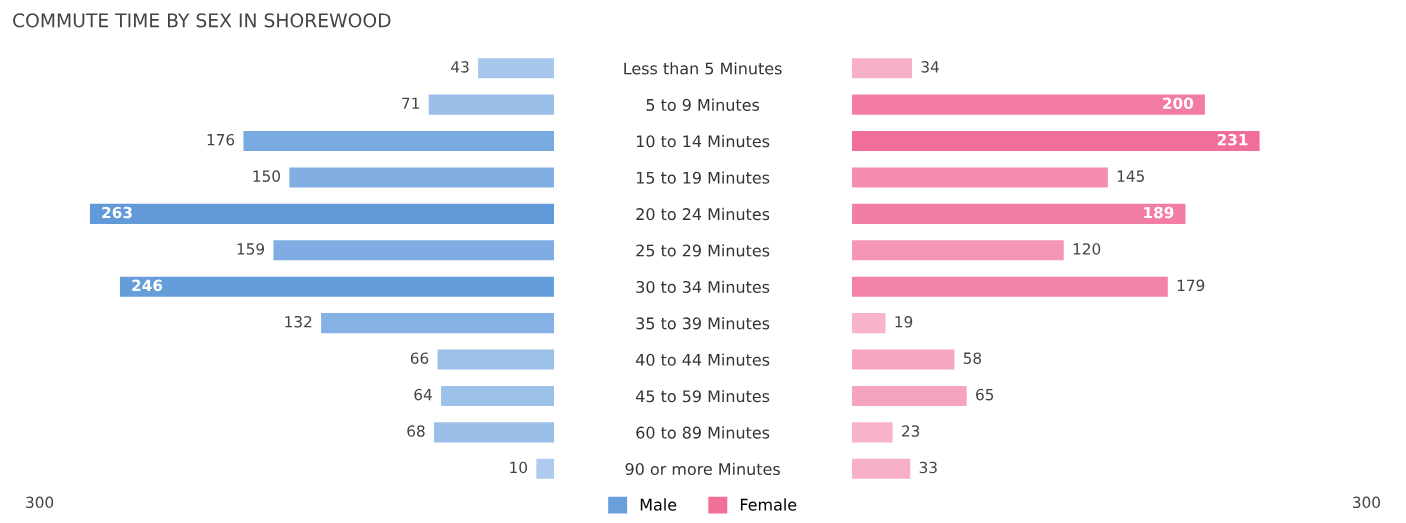 This screenshot has width=1406, height=523. Describe the element at coordinates (1232, 139) in the screenshot. I see `data-label: 231` at that location.